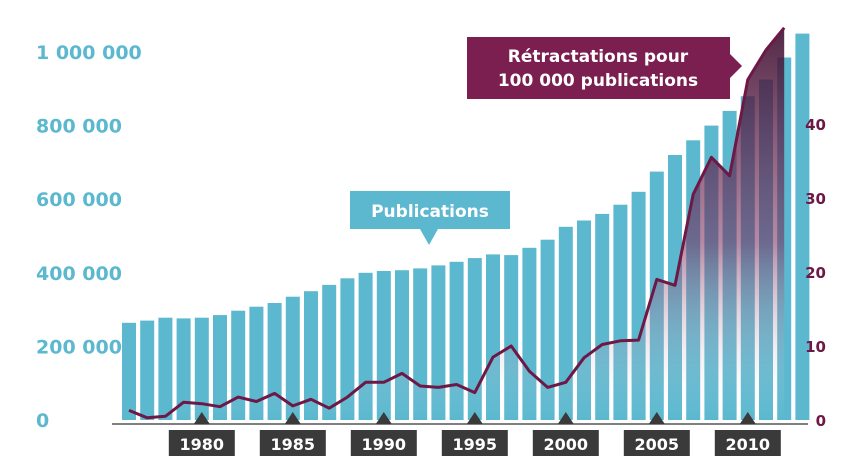 This screenshot has width=843, height=456. What do you see at coordinates (815, 199) in the screenshot?
I see `right-tick-label: 30` at bounding box center [815, 199].